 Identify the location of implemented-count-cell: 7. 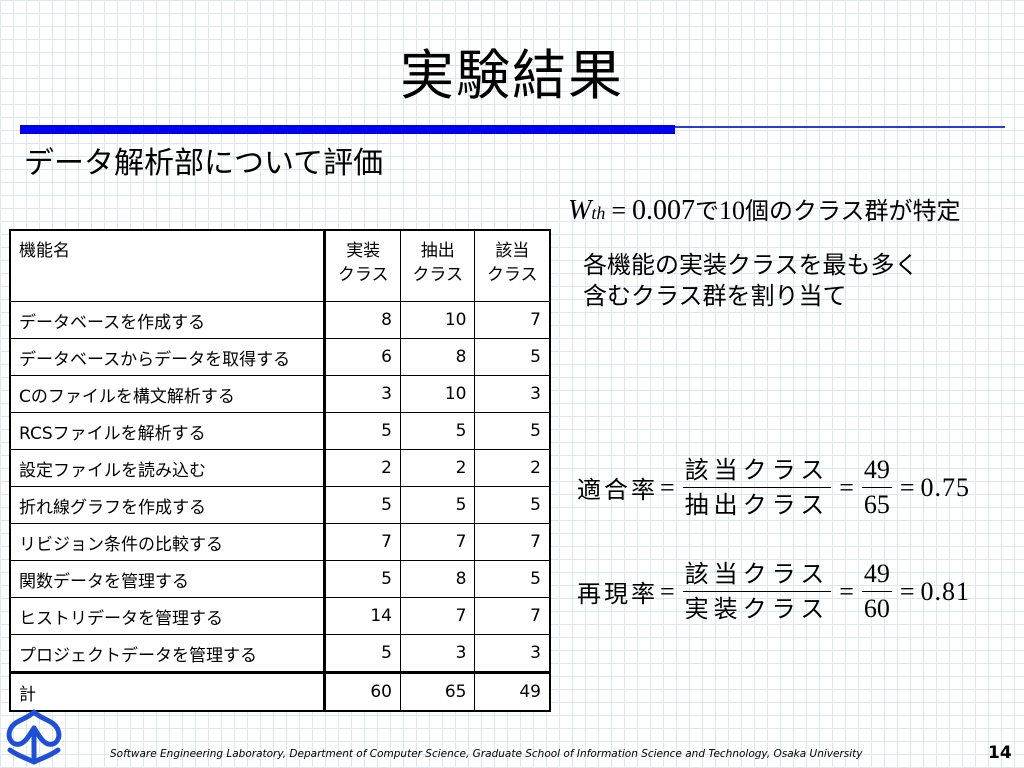
(362, 542).